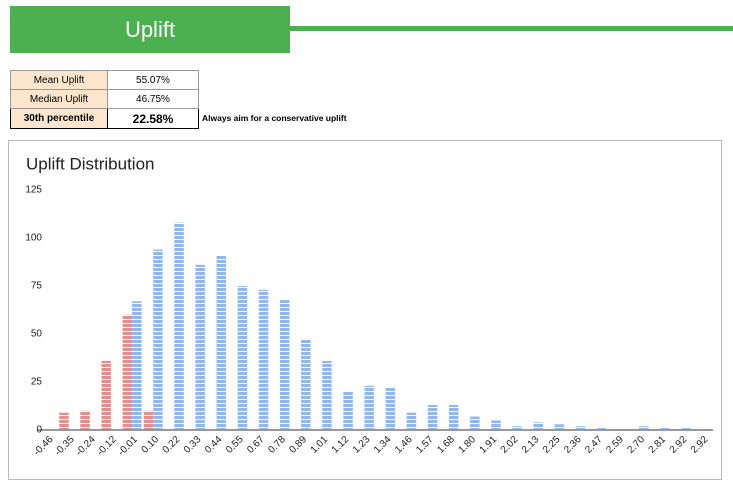  I want to click on y-tick-label: 125, so click(33, 190).